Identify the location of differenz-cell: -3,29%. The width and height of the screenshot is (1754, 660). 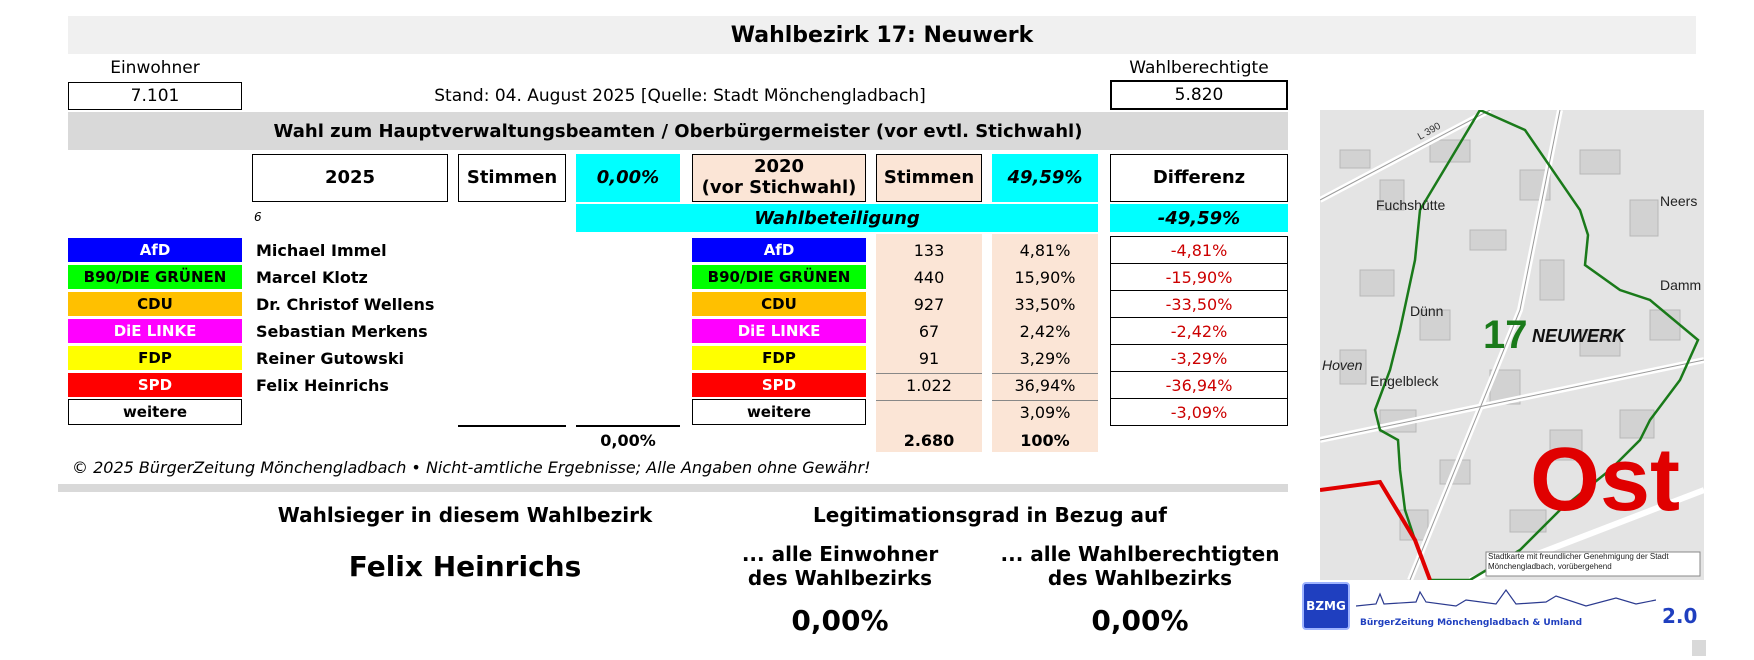
(1199, 358).